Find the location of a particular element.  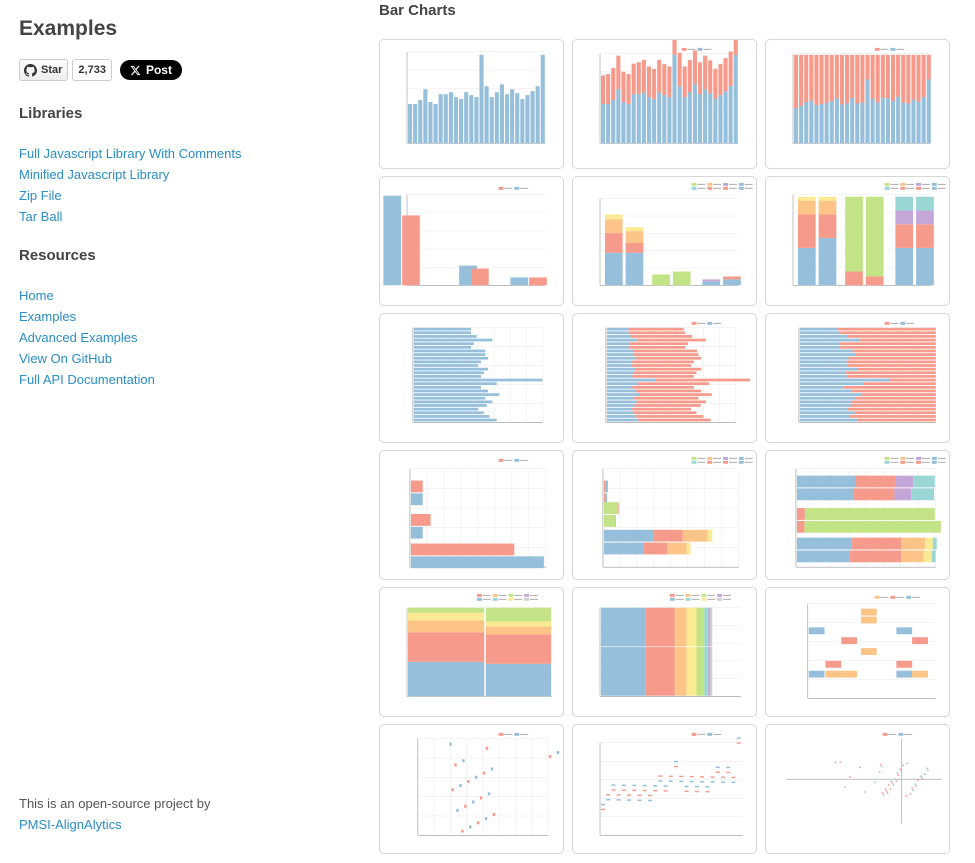

thumbnail-vertical-stacked-bar is located at coordinates (664, 104).